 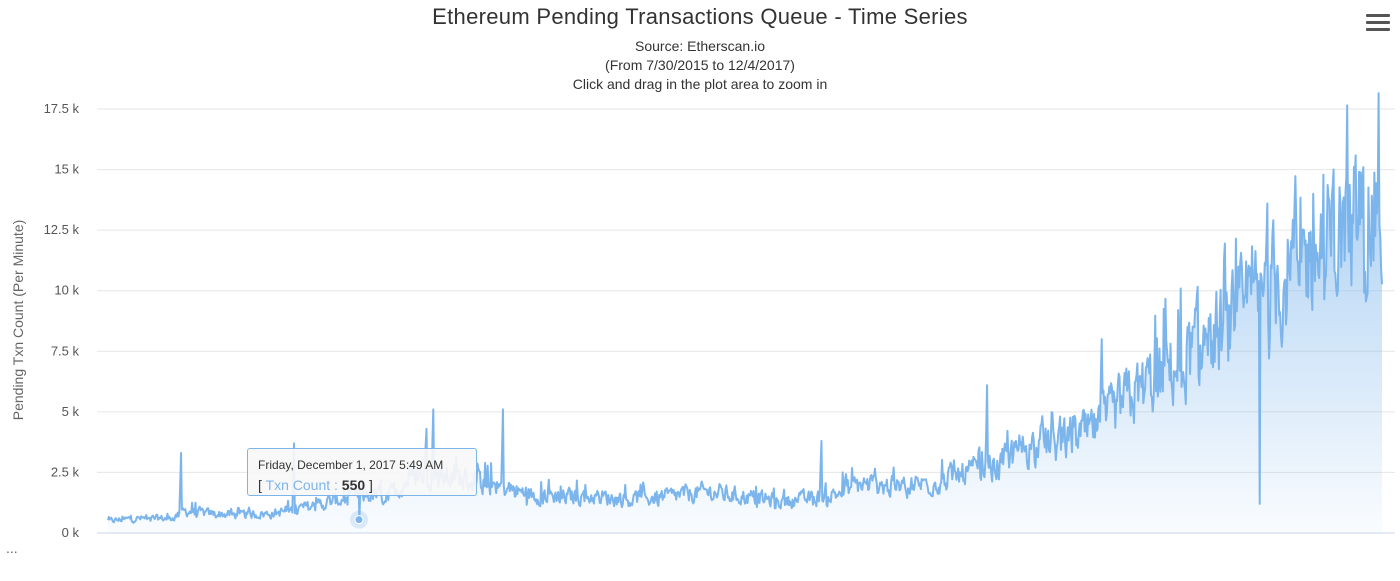 I want to click on y-tick-label: 5 k, so click(x=71, y=411).